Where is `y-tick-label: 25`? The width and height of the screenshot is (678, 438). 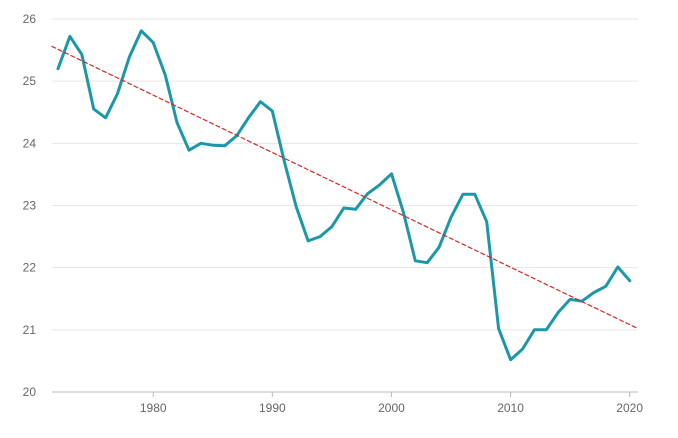 y-tick-label: 25 is located at coordinates (30, 81).